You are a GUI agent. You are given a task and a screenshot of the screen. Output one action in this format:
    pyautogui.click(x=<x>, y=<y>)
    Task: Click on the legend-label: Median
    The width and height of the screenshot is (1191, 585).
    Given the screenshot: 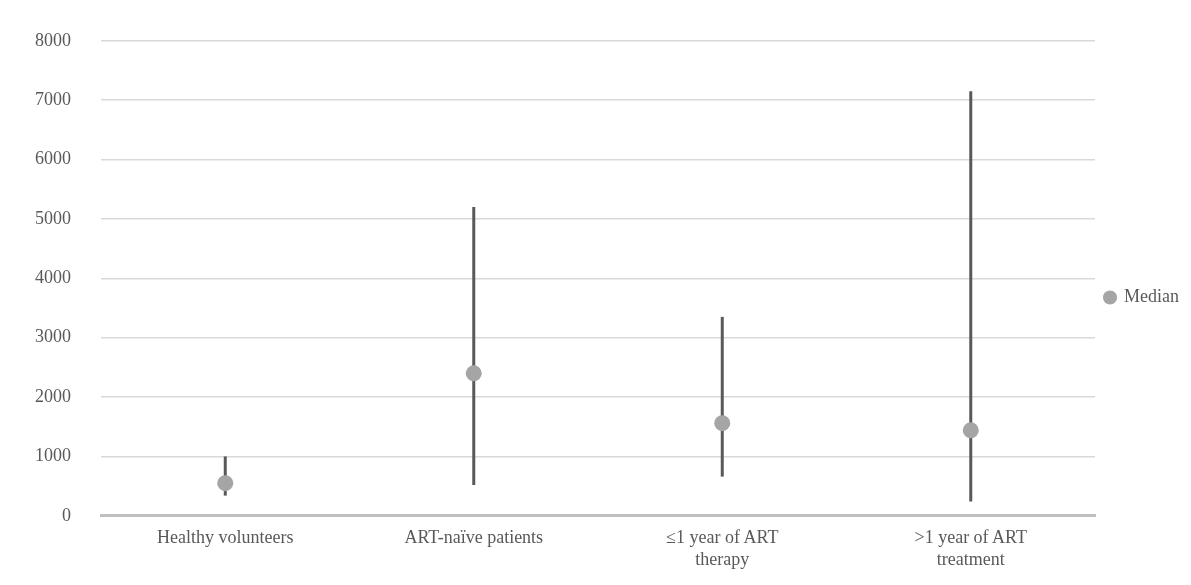 What is the action you would take?
    pyautogui.click(x=1151, y=296)
    